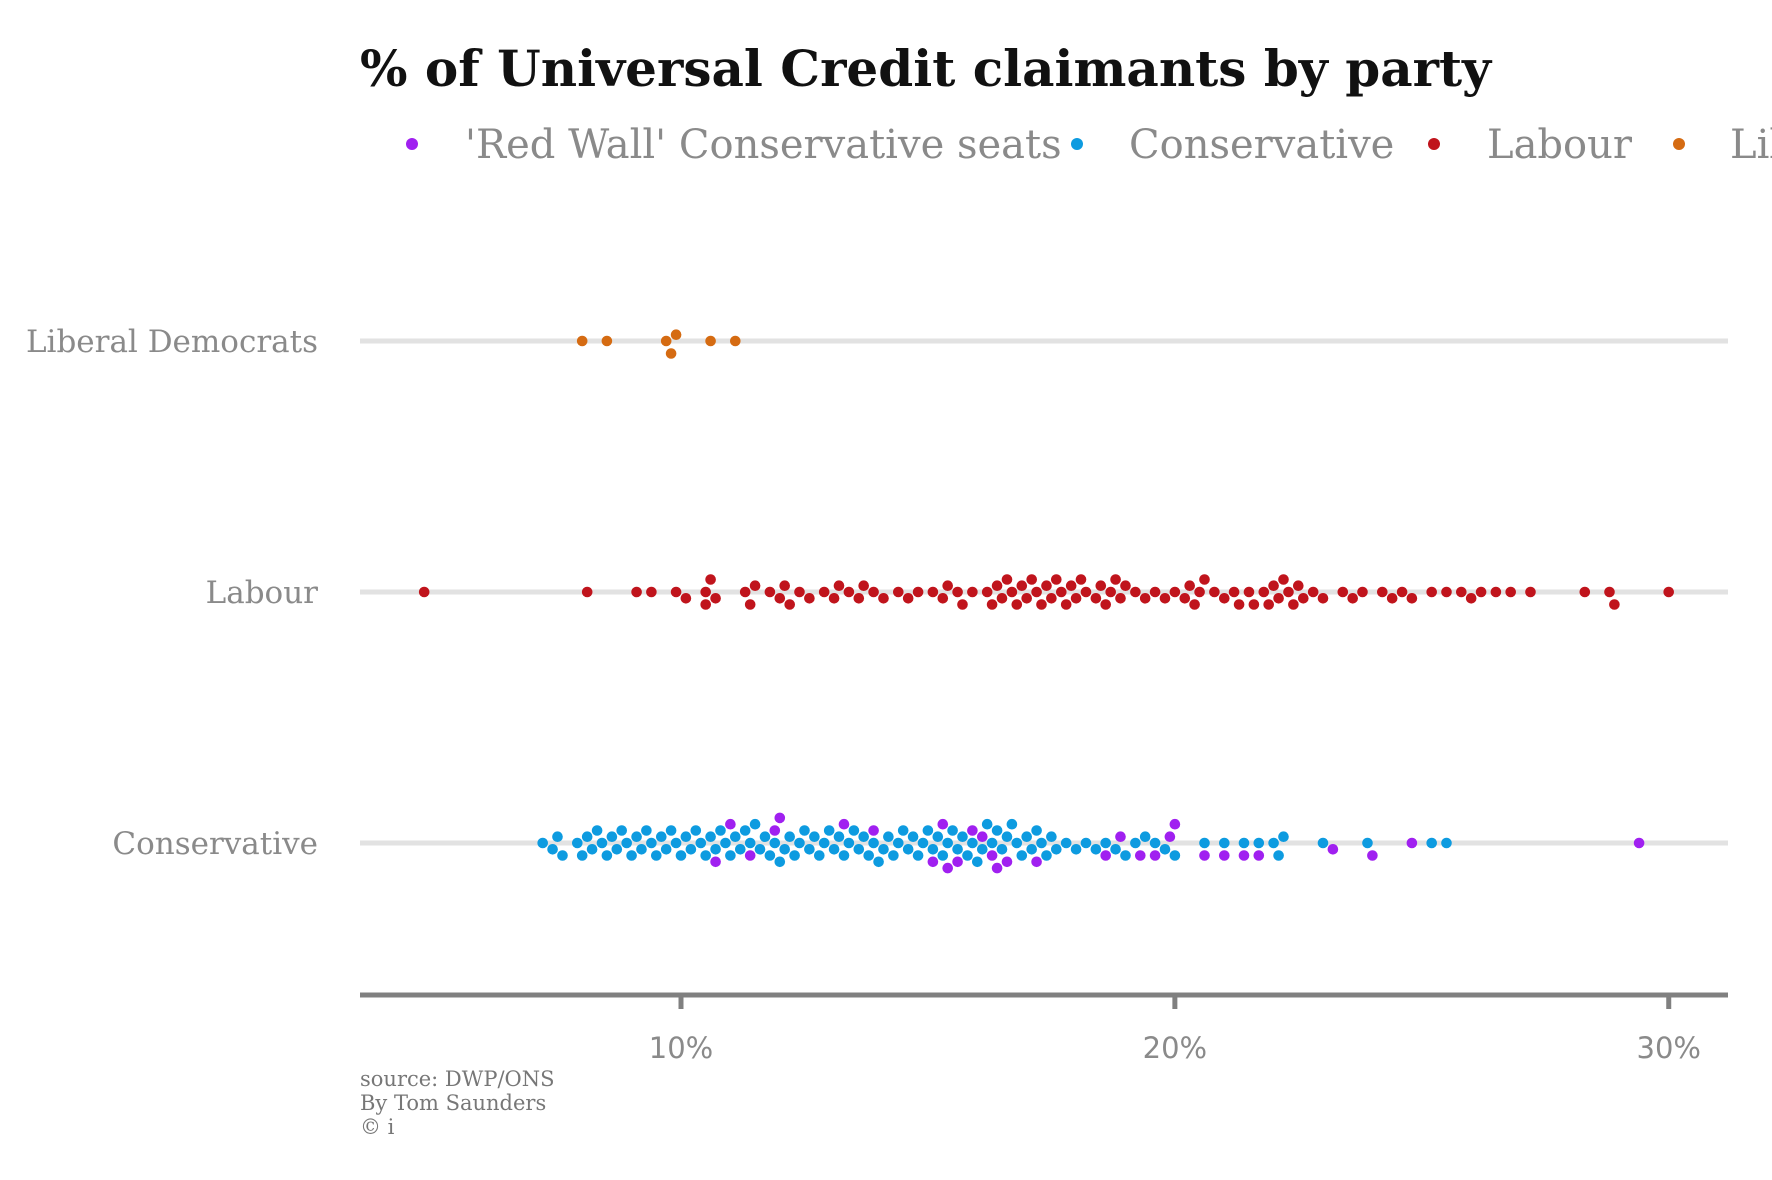 The height and width of the screenshot is (1180, 1772). Describe the element at coordinates (926, 68) in the screenshot. I see `chart-title: % of Universal Credit claimants by party` at that location.